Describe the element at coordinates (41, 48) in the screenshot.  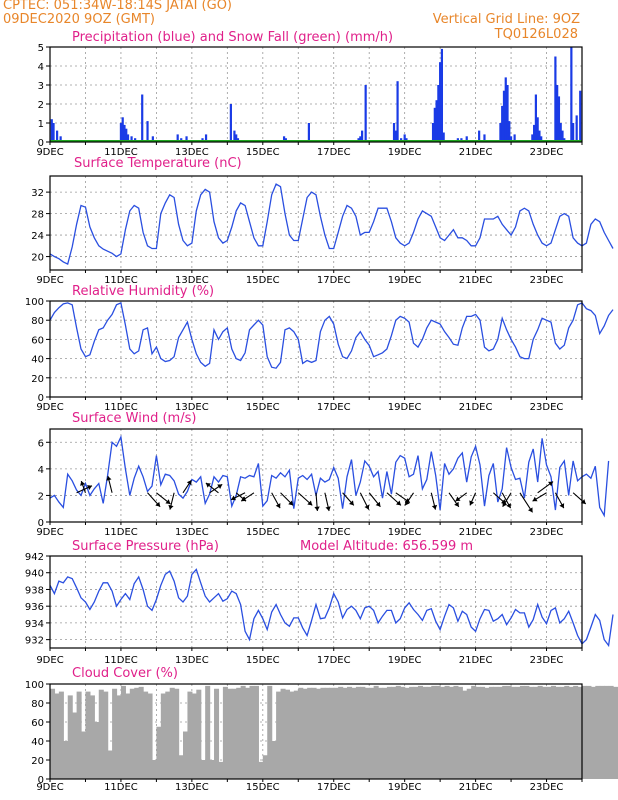
I see `precip-ytick-label: 5` at that location.